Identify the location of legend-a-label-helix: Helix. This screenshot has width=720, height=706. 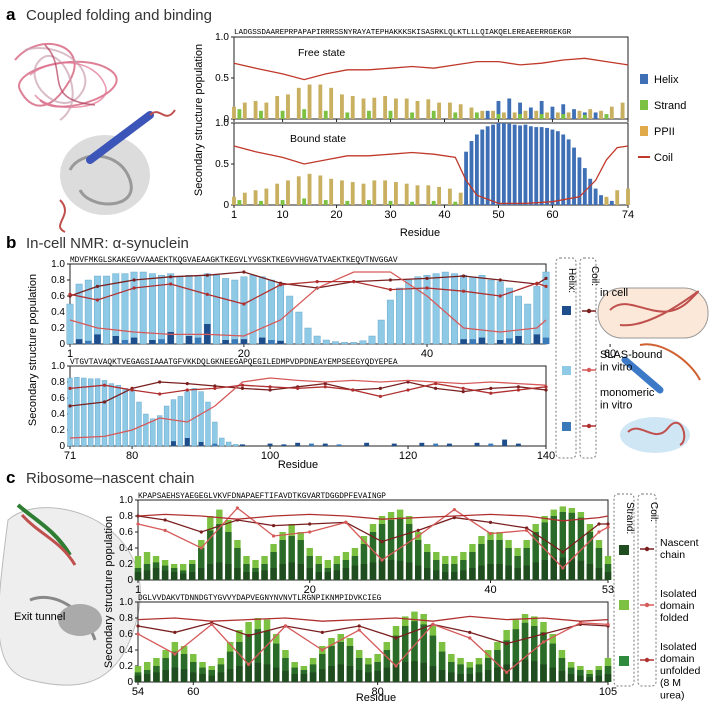
(666, 80).